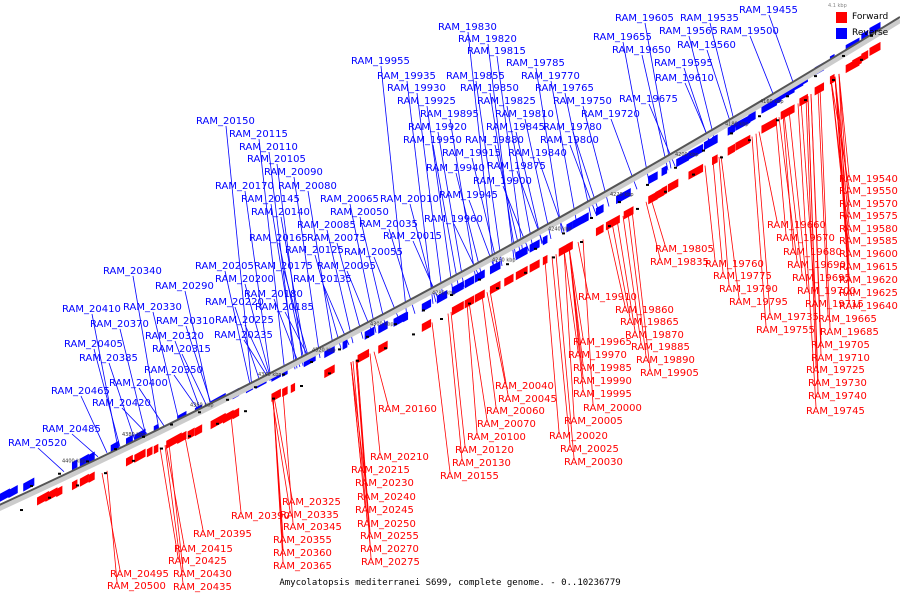  What do you see at coordinates (121, 403) in the screenshot?
I see `reverse-gene-label: RAM_20420` at bounding box center [121, 403].